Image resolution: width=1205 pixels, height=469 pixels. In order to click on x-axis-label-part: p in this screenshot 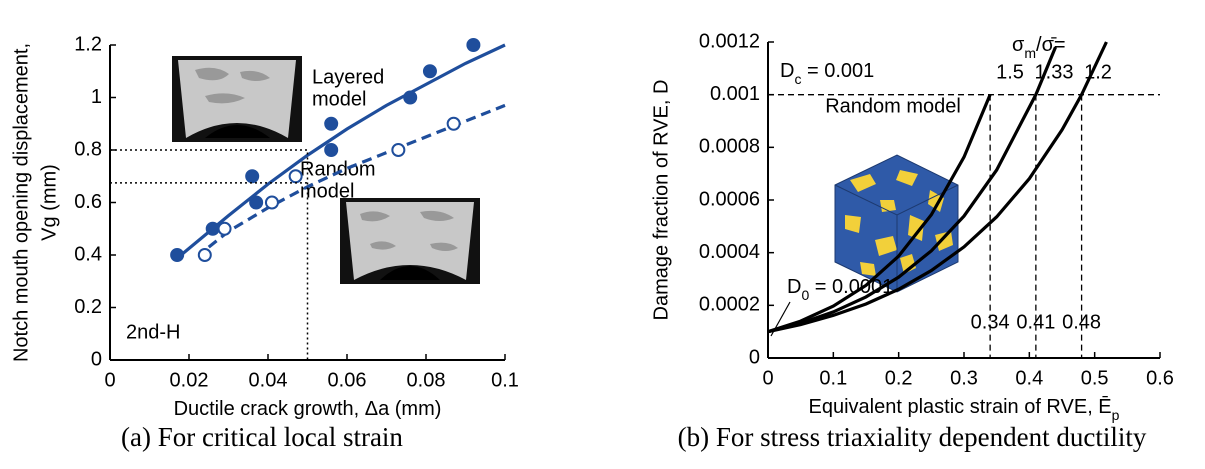, I will do `click(1116, 415)`.